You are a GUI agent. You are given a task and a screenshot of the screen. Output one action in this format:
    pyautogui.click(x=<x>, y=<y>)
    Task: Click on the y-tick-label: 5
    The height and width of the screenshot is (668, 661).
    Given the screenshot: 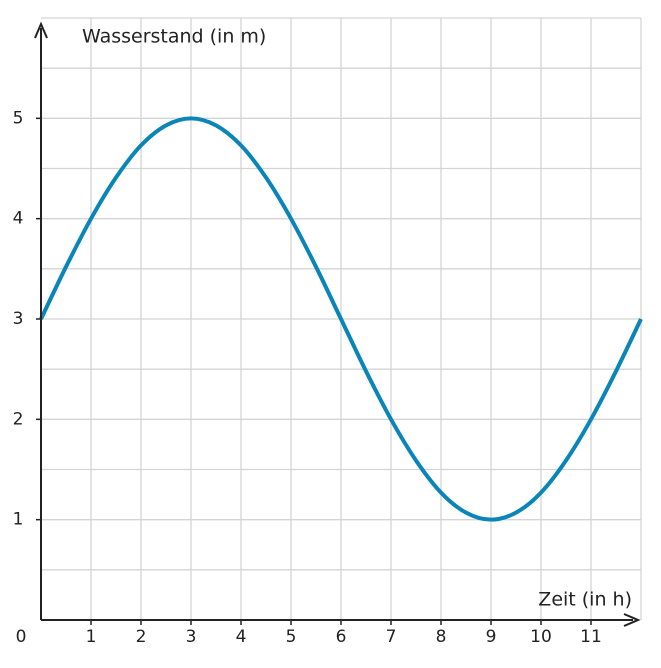 What is the action you would take?
    pyautogui.click(x=18, y=118)
    